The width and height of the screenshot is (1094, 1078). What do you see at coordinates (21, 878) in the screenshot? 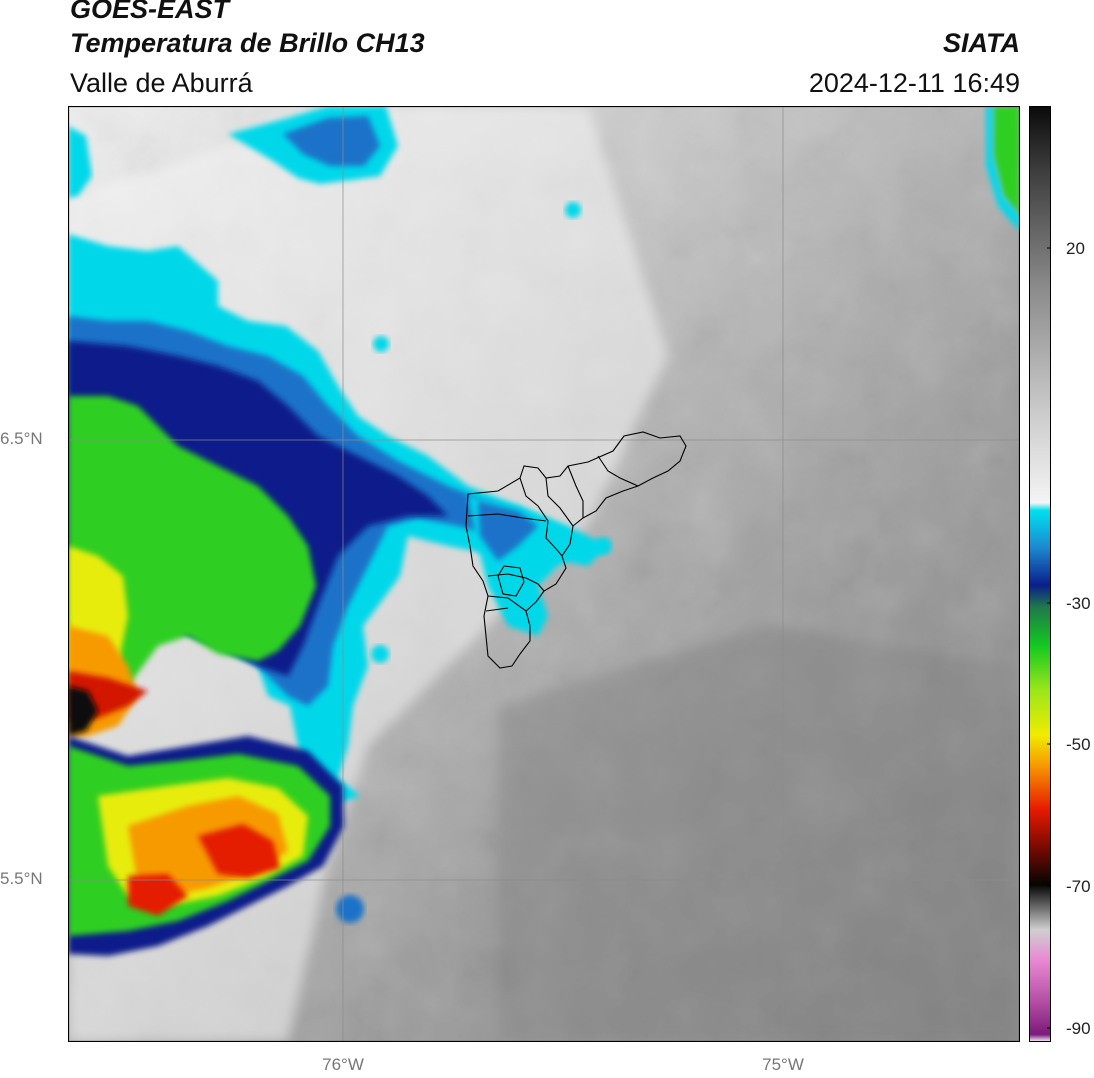
I see `lat-label-5-5: 5.5°N` at bounding box center [21, 878].